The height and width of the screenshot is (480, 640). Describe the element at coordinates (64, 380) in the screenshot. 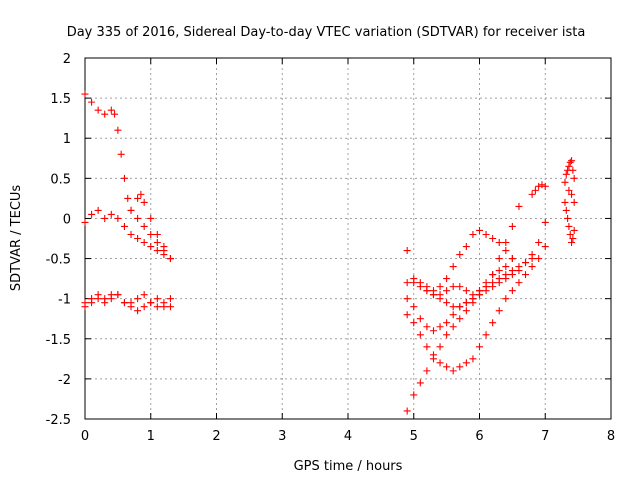

I see `y-tick-label: -2` at that location.